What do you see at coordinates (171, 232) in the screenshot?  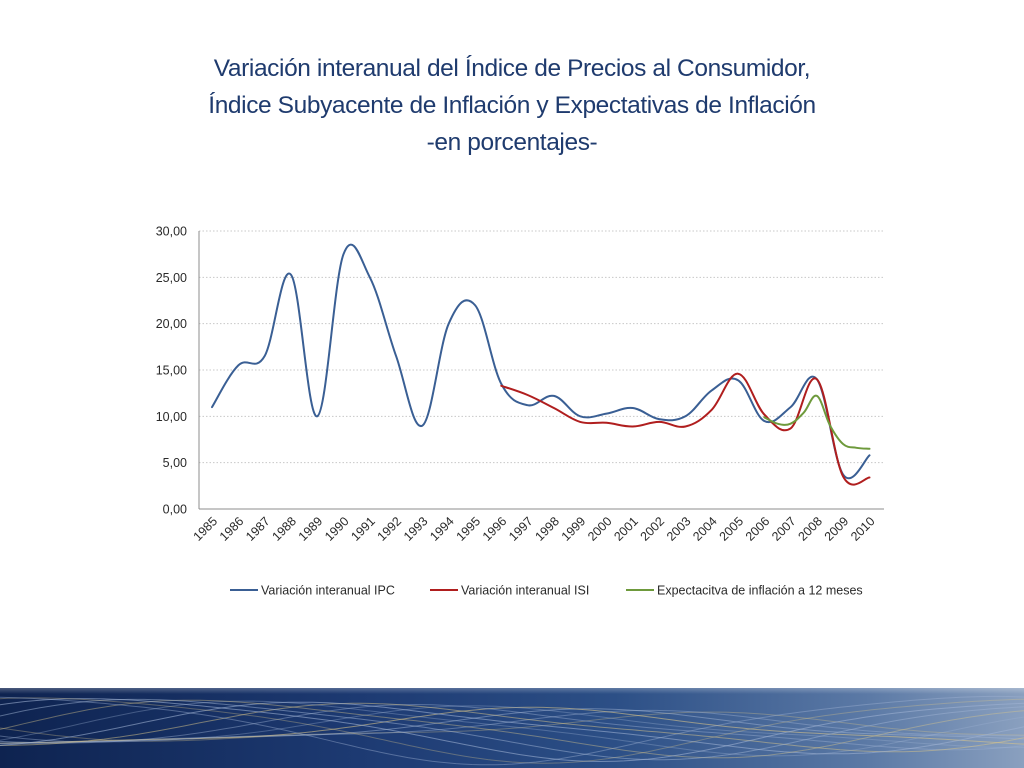 I see `y-tick-label: 30,00` at bounding box center [171, 232].